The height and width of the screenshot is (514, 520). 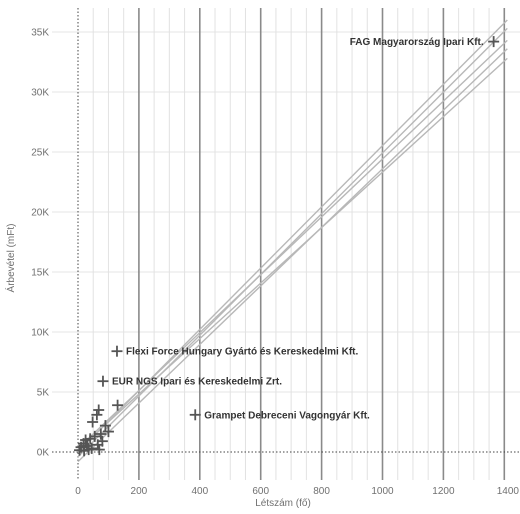 I want to click on x-tick-label: 1200, so click(x=443, y=491).